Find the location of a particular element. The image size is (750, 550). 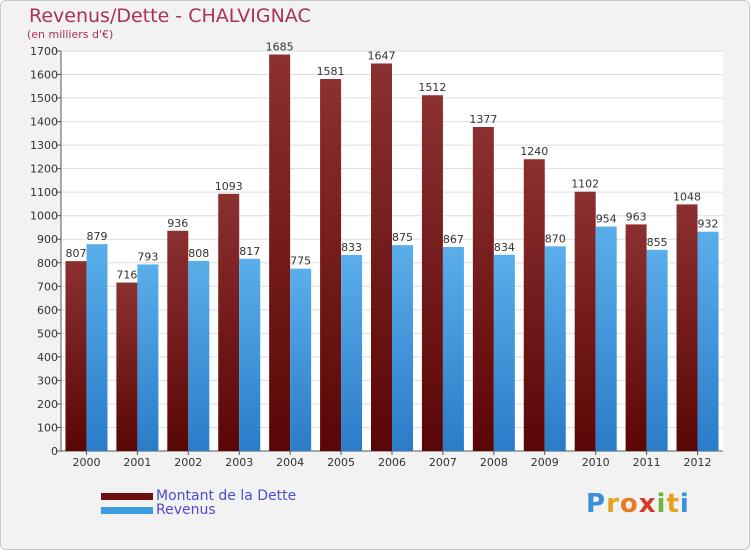

logo-letter: x is located at coordinates (647, 504).